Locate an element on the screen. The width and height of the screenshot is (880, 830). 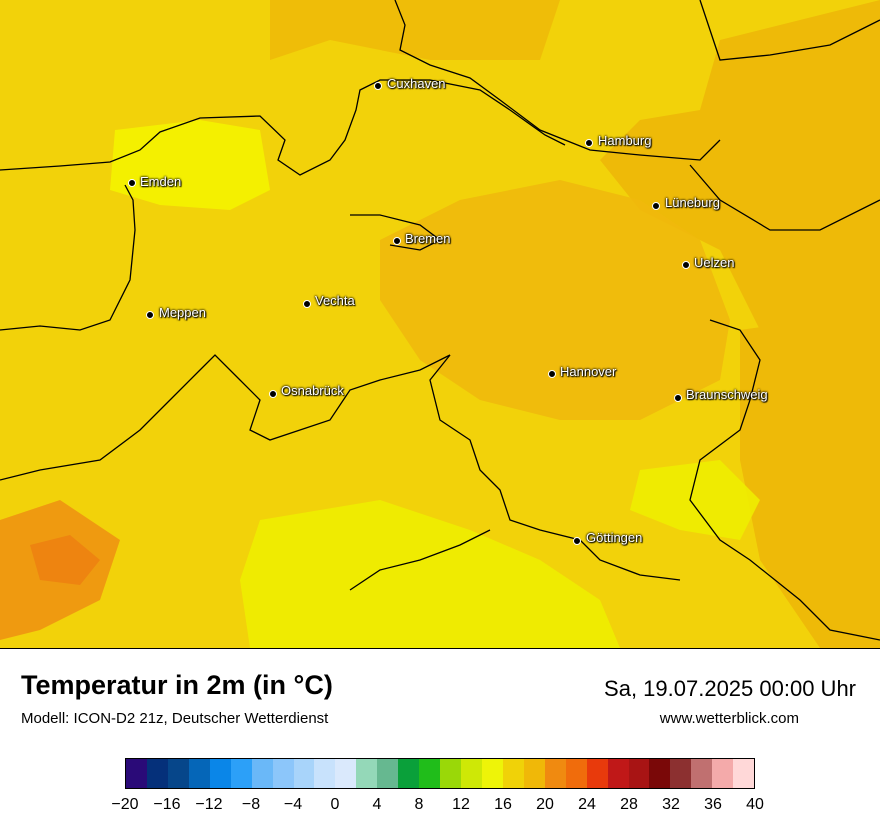
city-dot-meppen is located at coordinates (150, 315).